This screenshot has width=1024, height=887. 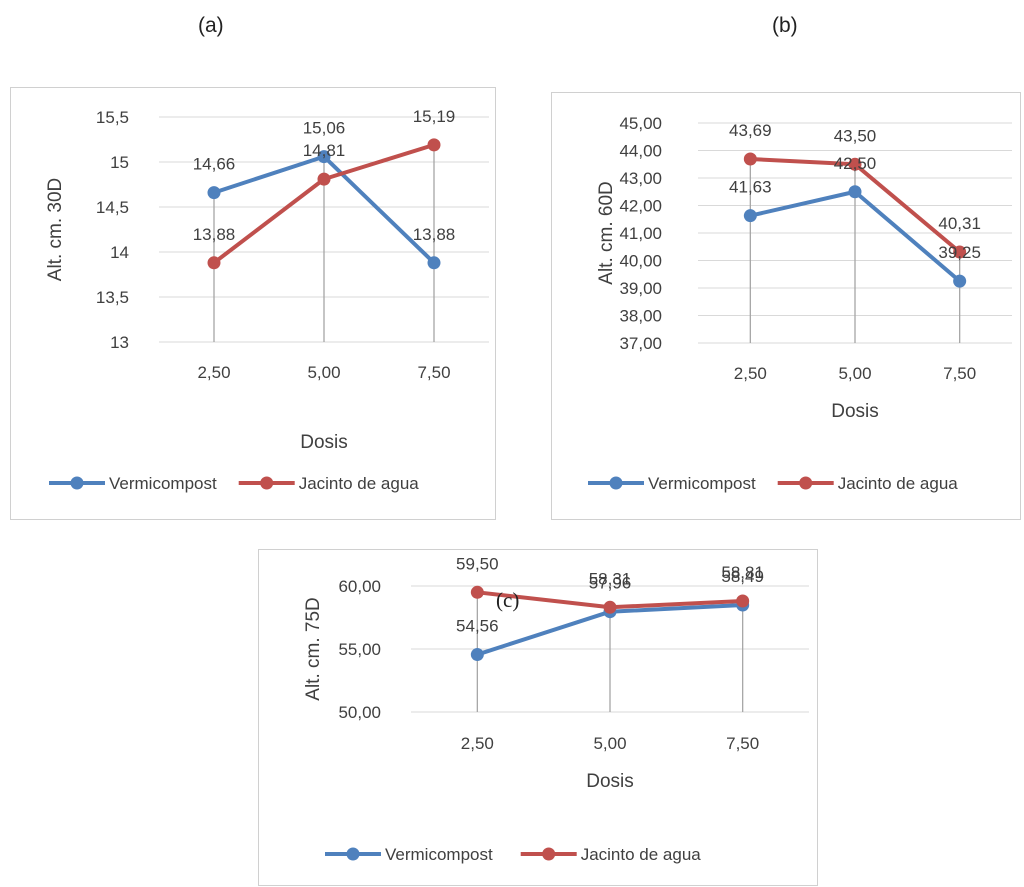 What do you see at coordinates (640, 206) in the screenshot?
I see `y-tick-label: 42,00` at bounding box center [640, 206].